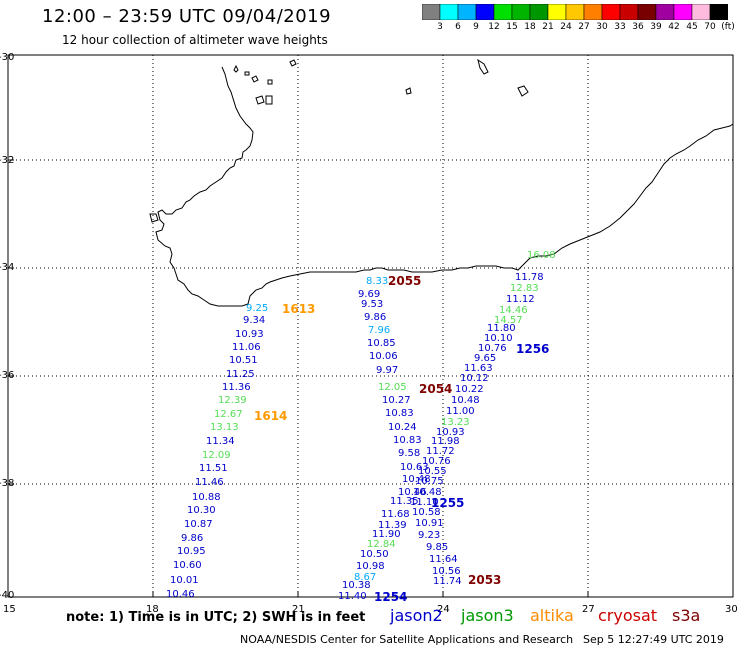 The height and width of the screenshot is (650, 740). I want to click on wave-height-value: 11.98, so click(445, 441).